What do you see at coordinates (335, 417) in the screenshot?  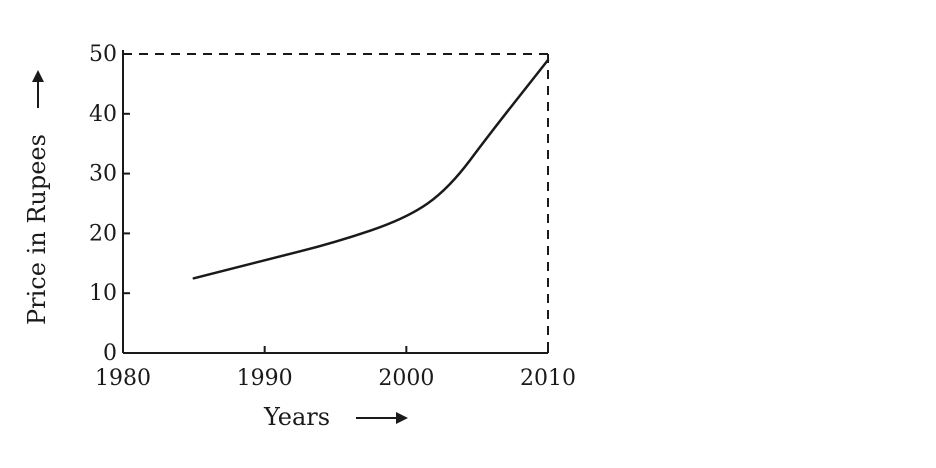 I see `x-axis-label-group: Years` at bounding box center [335, 417].